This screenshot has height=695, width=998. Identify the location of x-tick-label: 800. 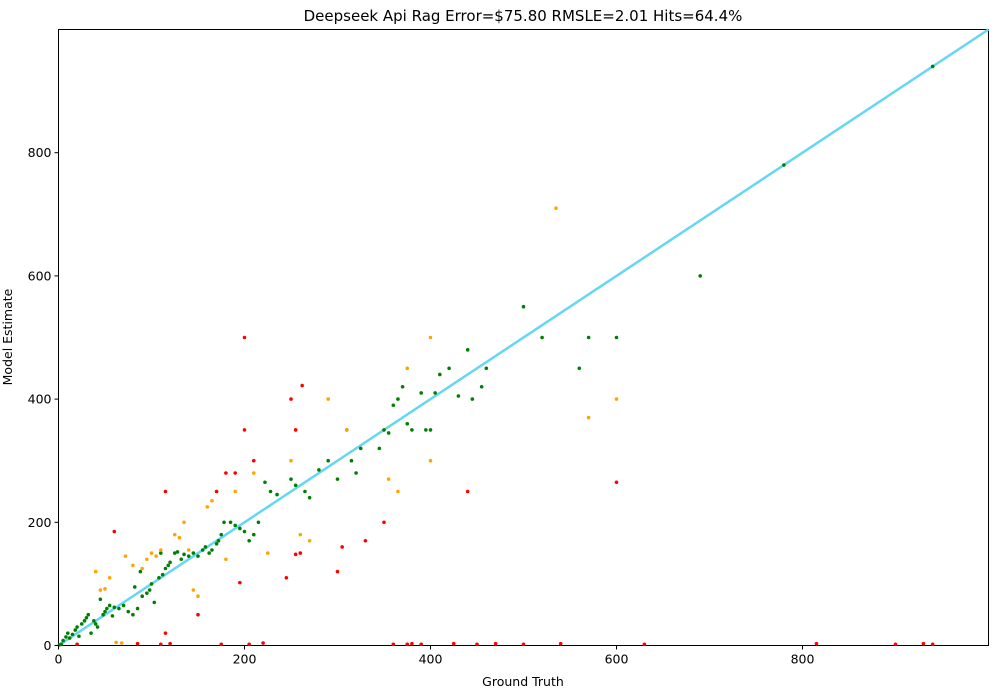
(803, 659).